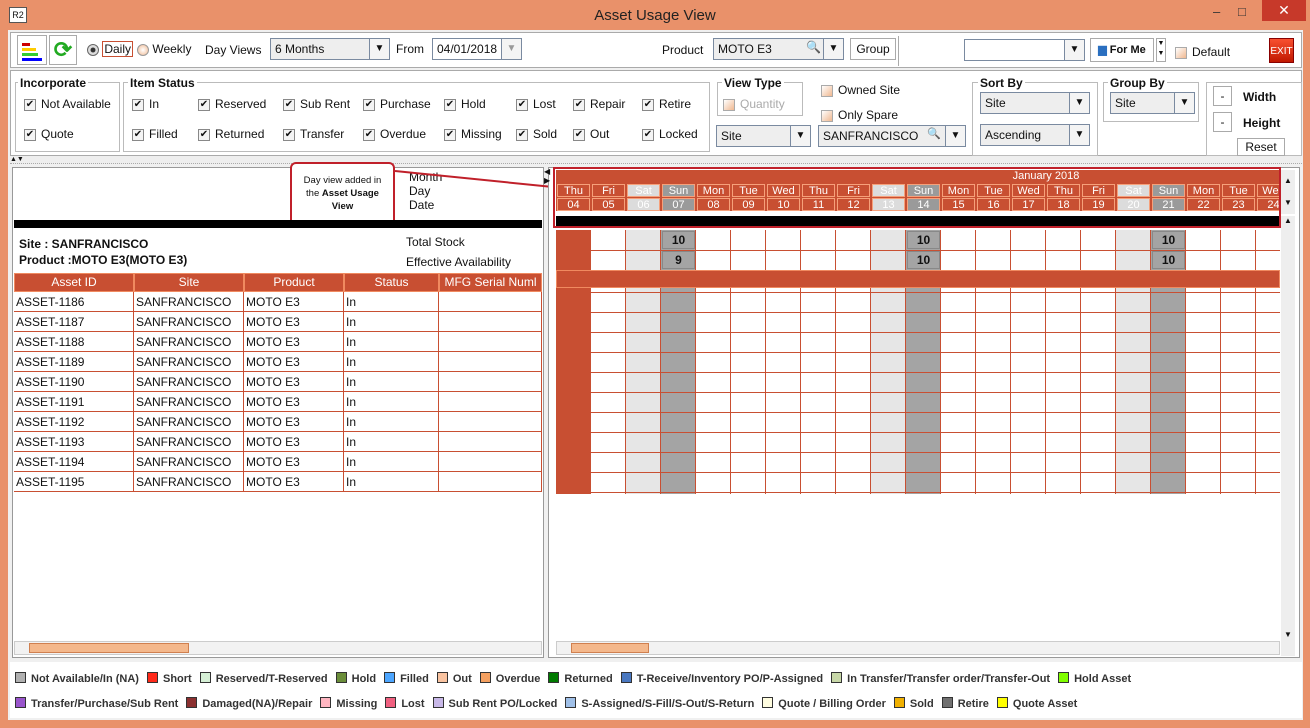  Describe the element at coordinates (1035, 103) in the screenshot. I see `sort-field-select: Site ▼` at that location.